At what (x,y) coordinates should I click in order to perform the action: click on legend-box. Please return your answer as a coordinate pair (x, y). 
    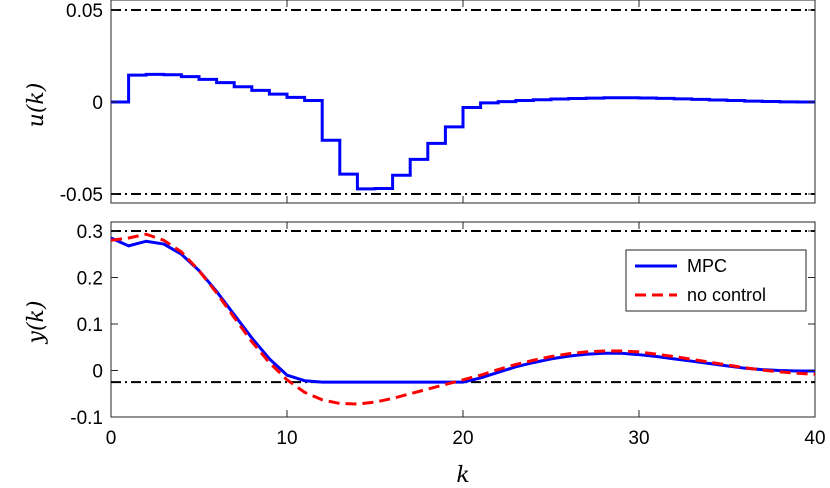
    Looking at the image, I should click on (716, 280).